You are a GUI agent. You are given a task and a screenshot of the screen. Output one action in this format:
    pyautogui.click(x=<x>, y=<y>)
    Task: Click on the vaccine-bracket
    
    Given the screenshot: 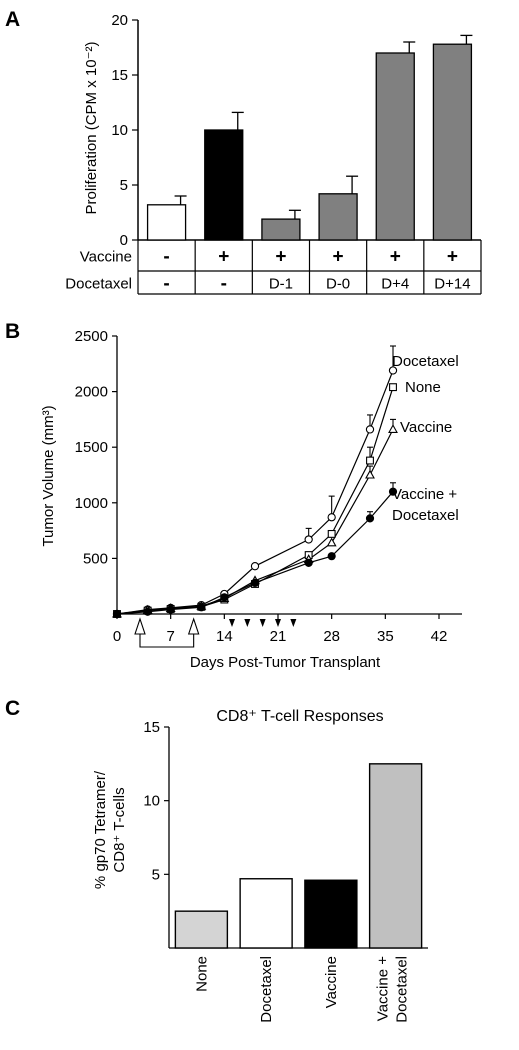 What is the action you would take?
    pyautogui.click(x=167, y=641)
    